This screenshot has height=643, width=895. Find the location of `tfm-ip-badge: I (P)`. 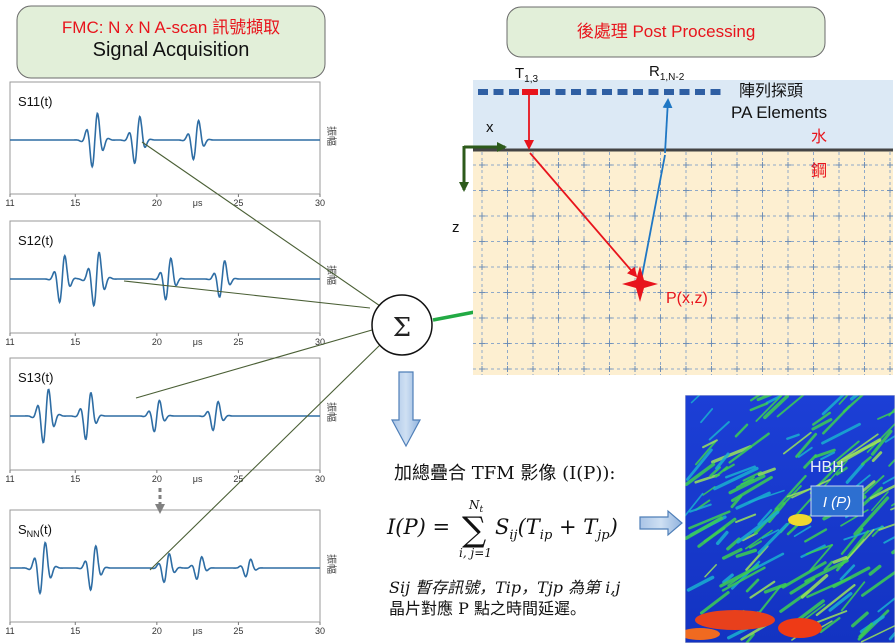

tfm-ip-badge: I (P) is located at coordinates (837, 501).